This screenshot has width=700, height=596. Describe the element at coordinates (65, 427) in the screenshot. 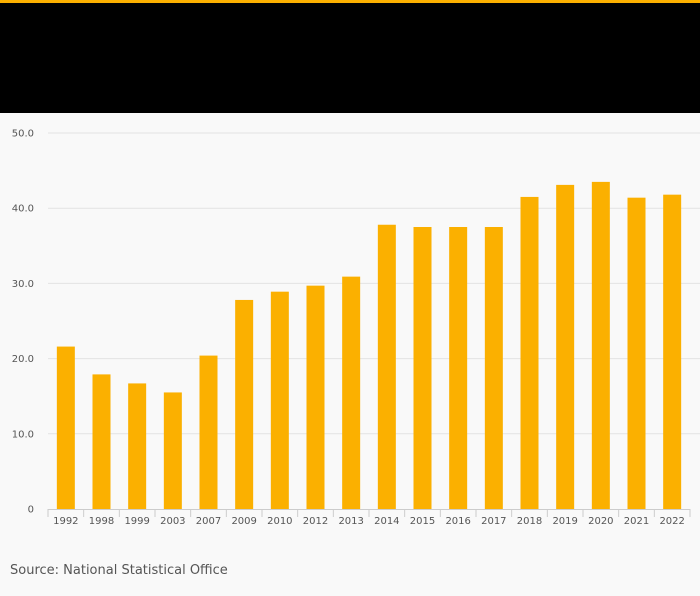

I see `bar-1992` at that location.